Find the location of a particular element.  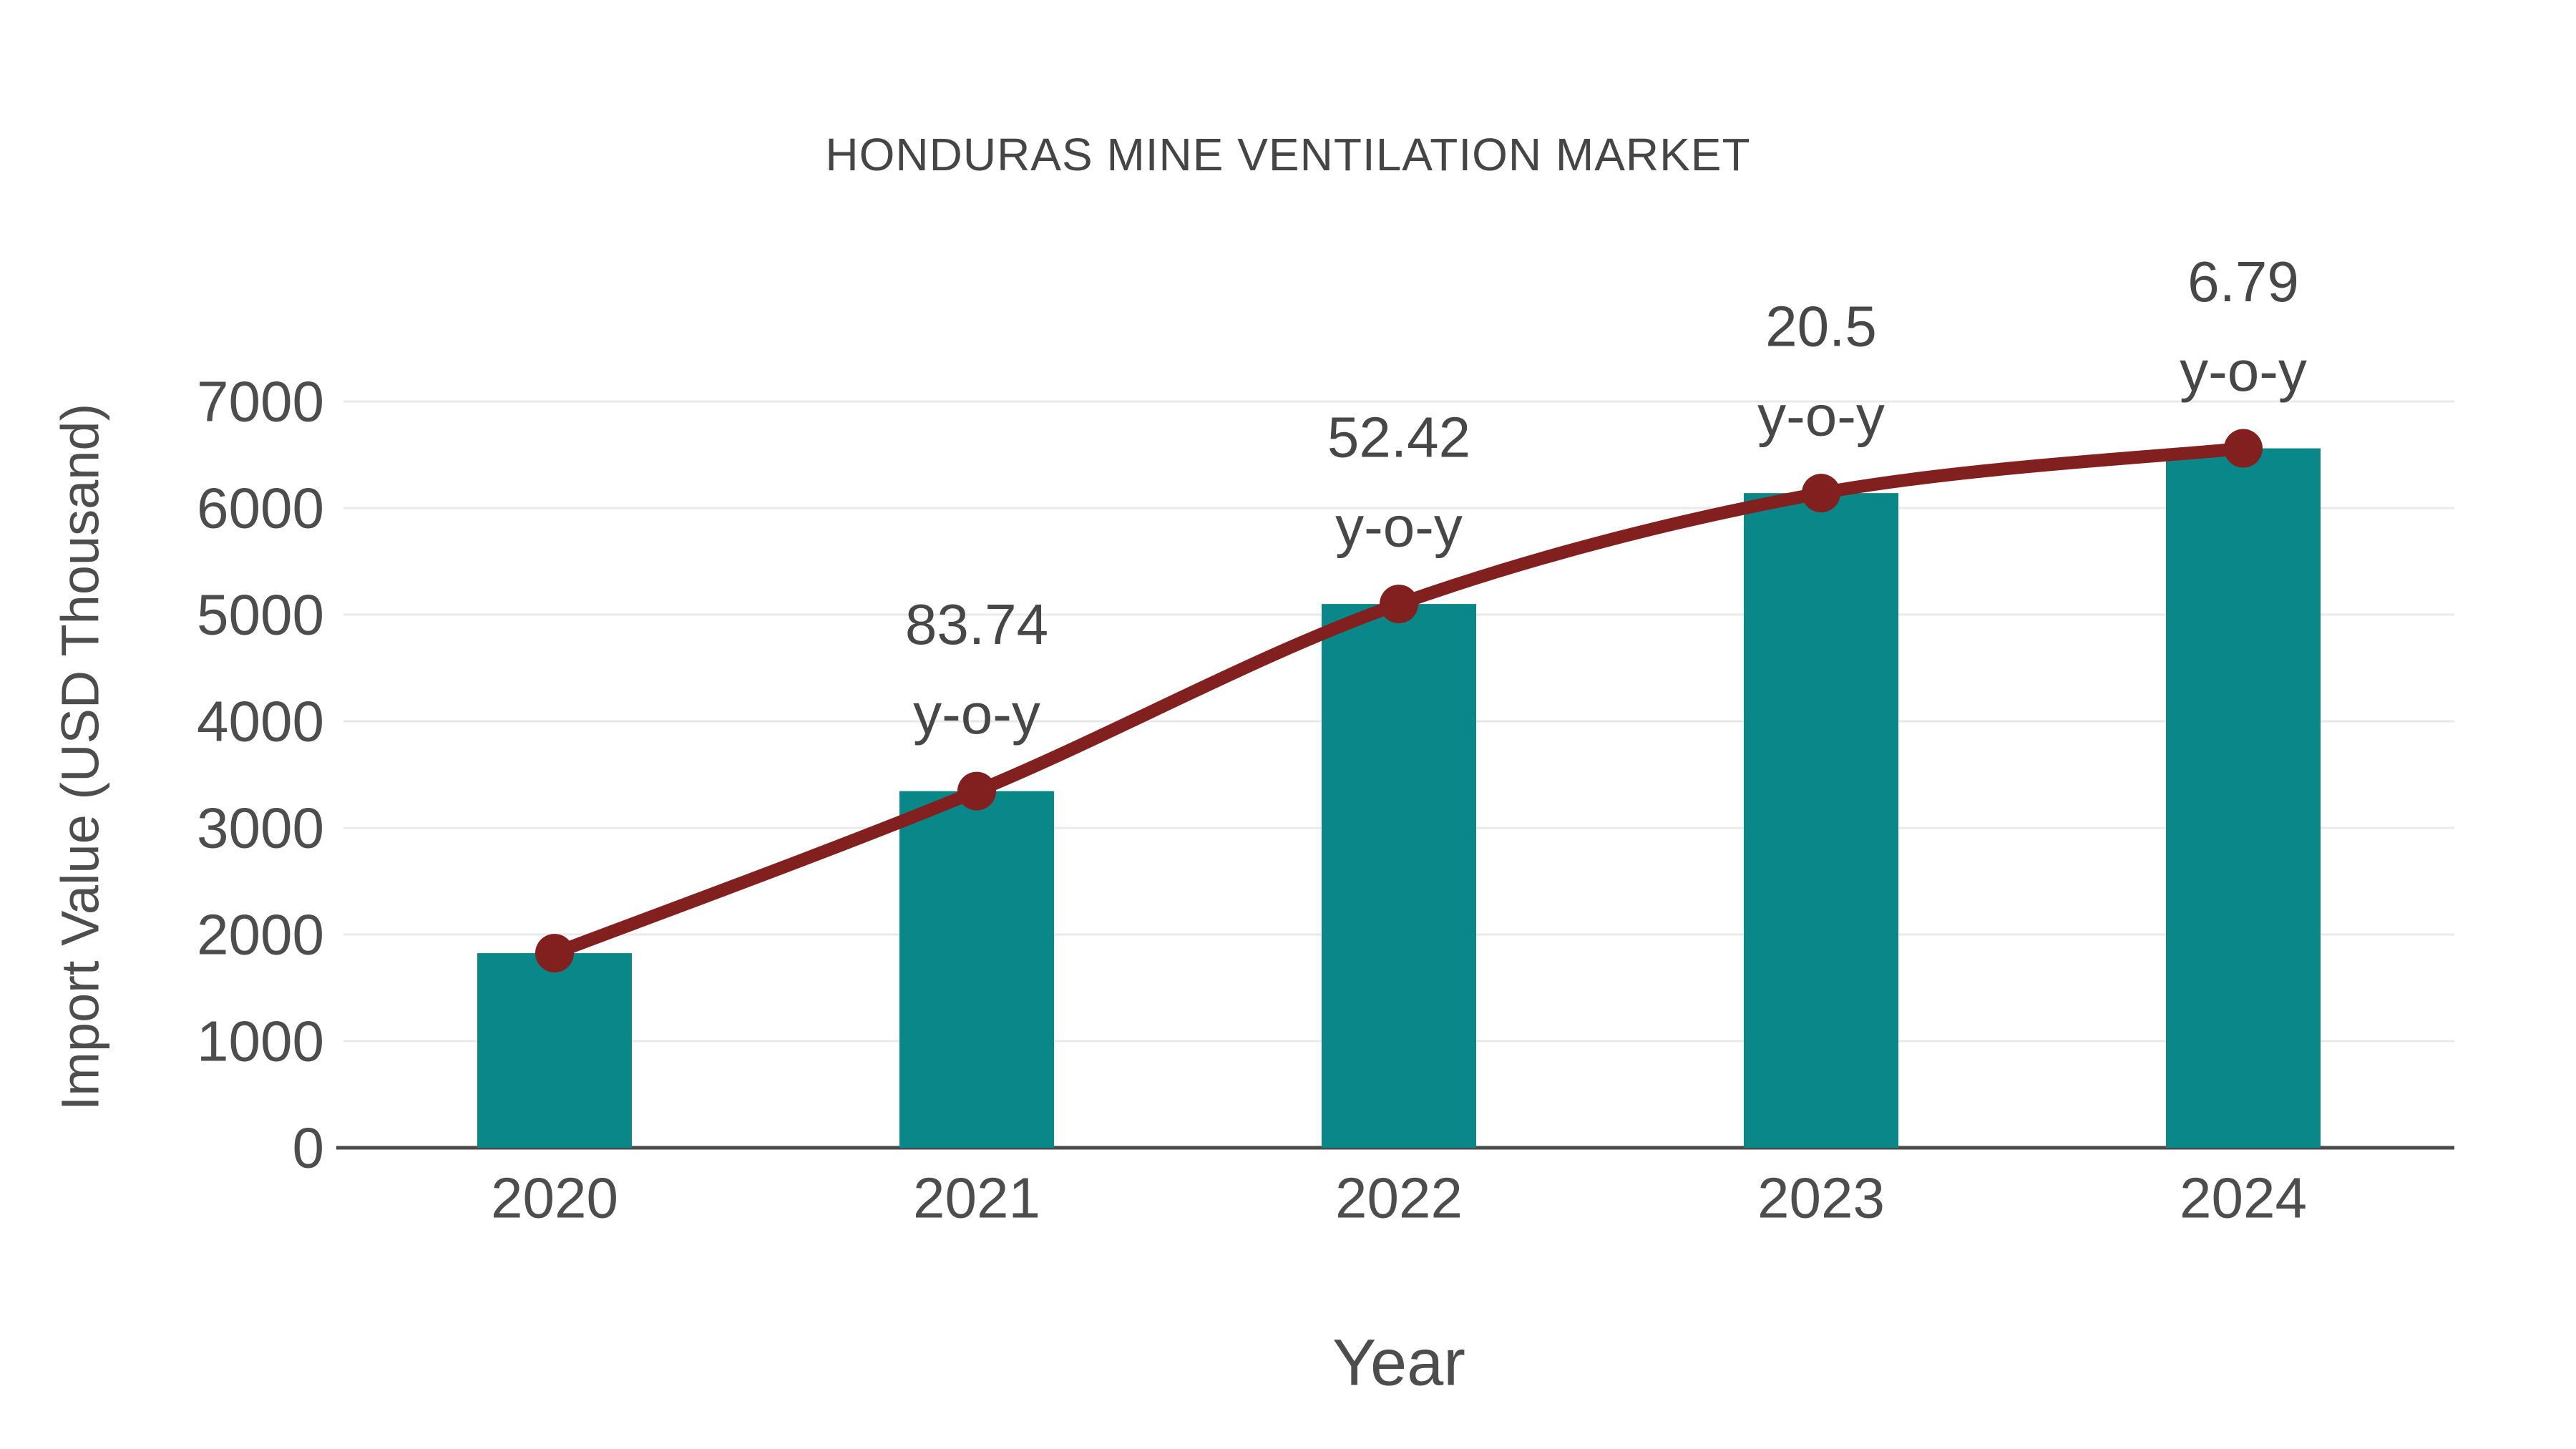

annotation-label-2021: y-o-y is located at coordinates (976, 714).